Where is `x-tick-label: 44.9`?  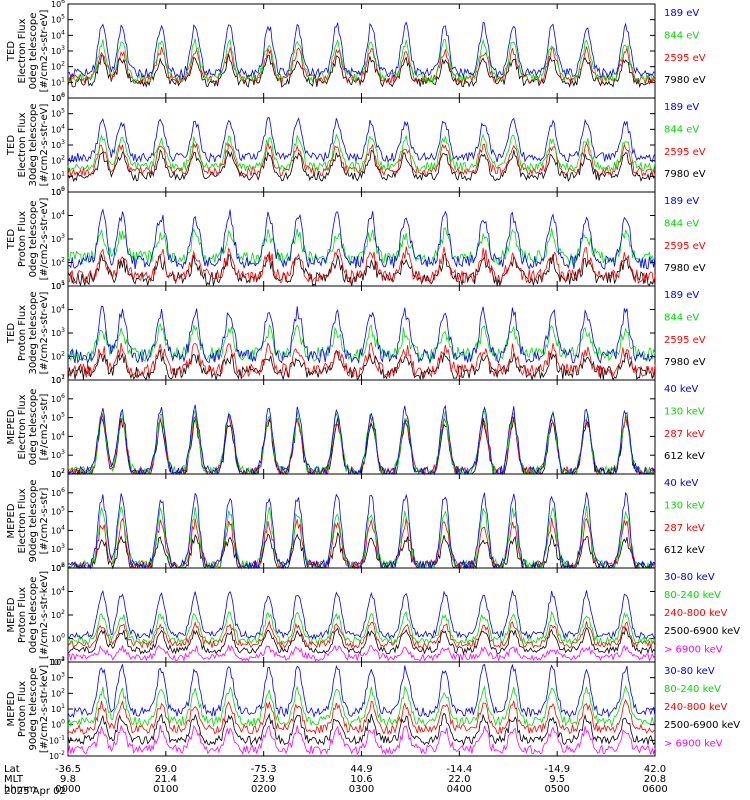 x-tick-label: 44.9 is located at coordinates (361, 769).